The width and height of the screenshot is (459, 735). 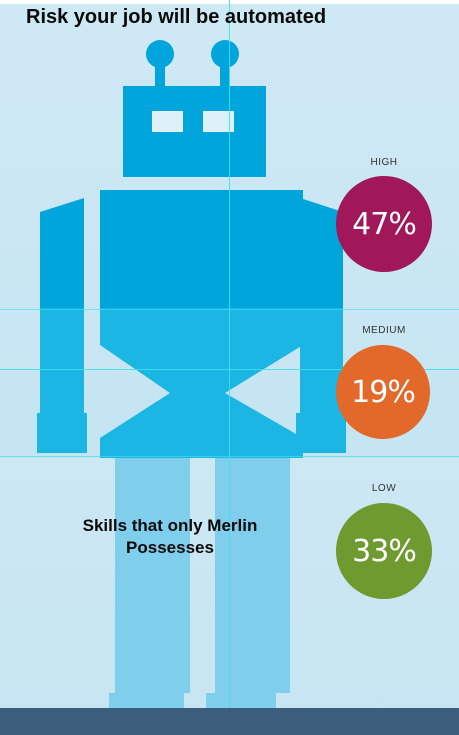 I want to click on skills-caption: Skills that only Merlin Possesses, so click(x=170, y=537).